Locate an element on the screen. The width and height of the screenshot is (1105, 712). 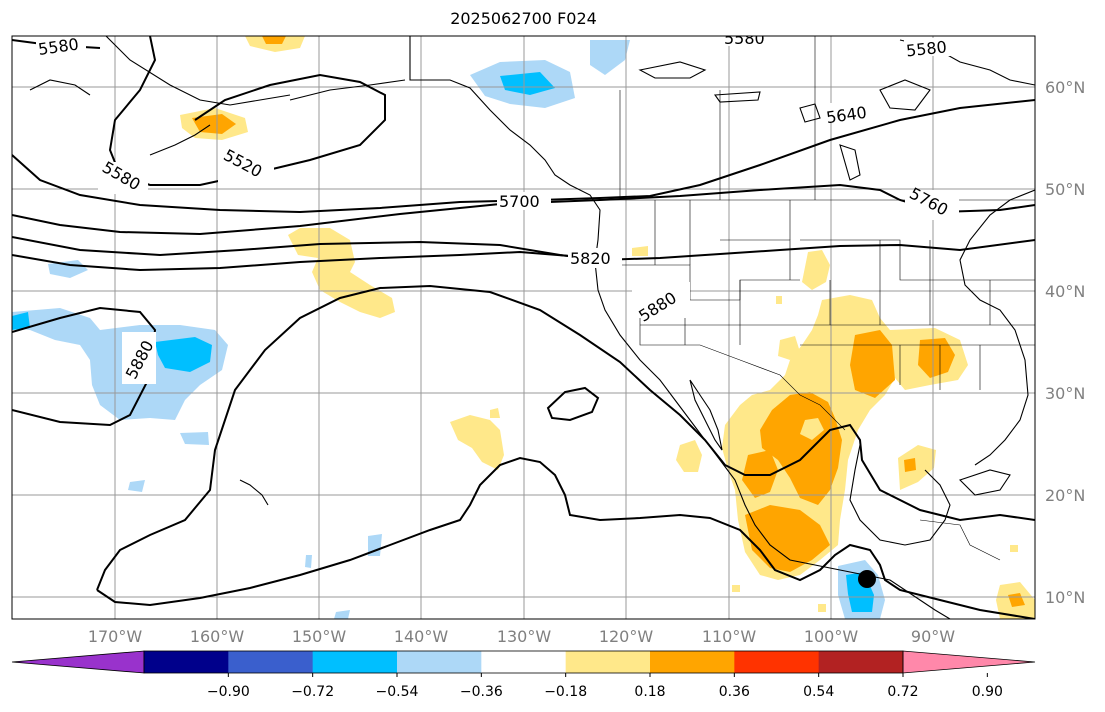
colorbar-tick-label: −0.72 is located at coordinates (312, 692).